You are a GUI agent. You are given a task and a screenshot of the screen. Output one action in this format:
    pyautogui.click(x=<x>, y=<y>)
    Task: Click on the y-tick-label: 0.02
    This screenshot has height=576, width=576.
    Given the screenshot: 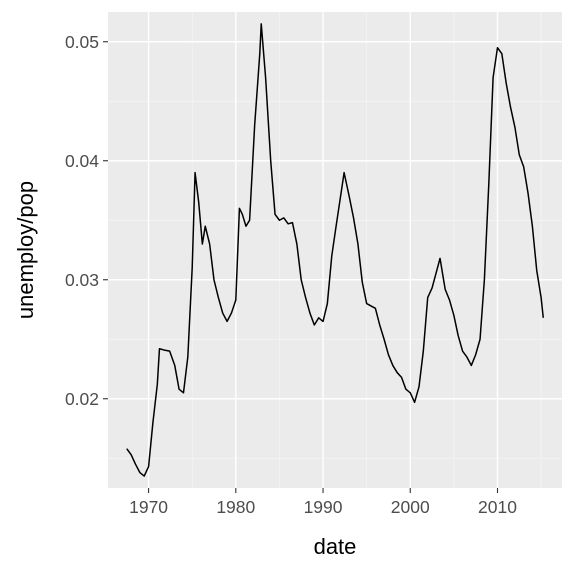 What is the action you would take?
    pyautogui.click(x=82, y=399)
    